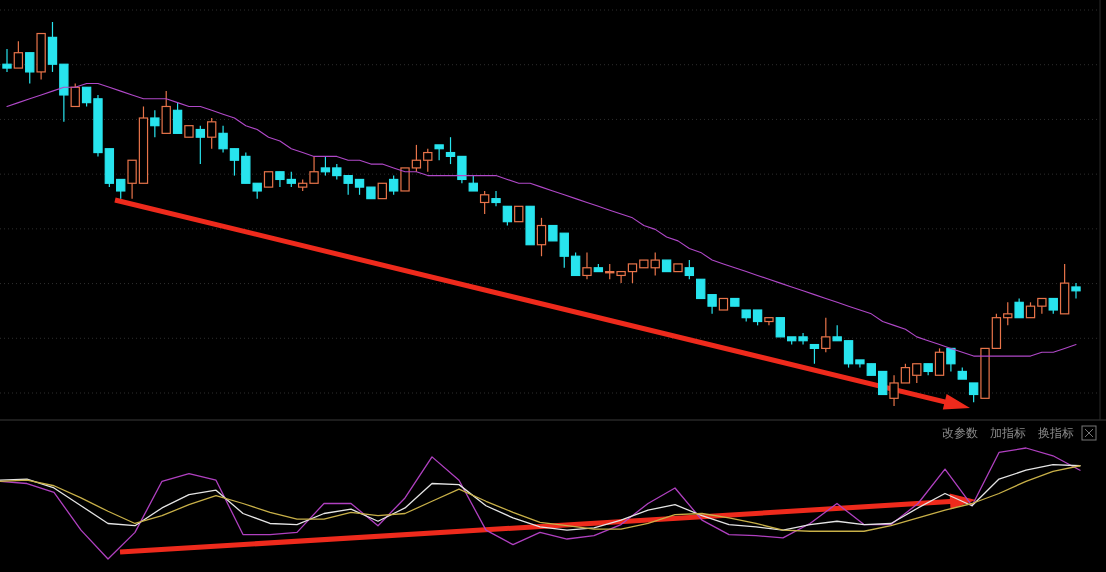 Image resolution: width=1106 pixels, height=572 pixels. I want to click on controls: 改参数 加指标 换指标, so click(1019, 433).